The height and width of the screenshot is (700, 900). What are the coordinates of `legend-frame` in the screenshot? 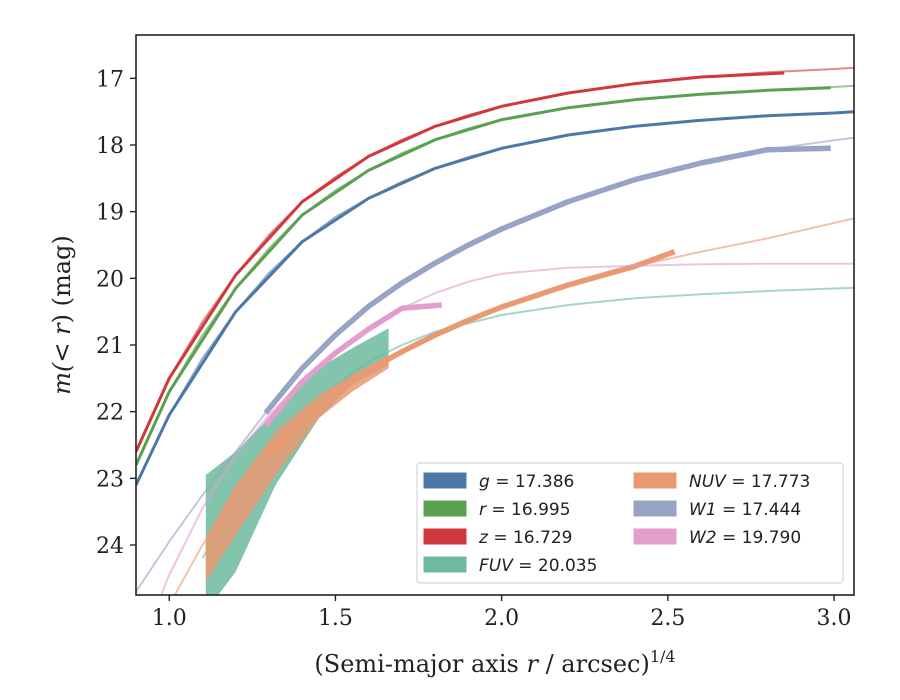 It's located at (630, 523).